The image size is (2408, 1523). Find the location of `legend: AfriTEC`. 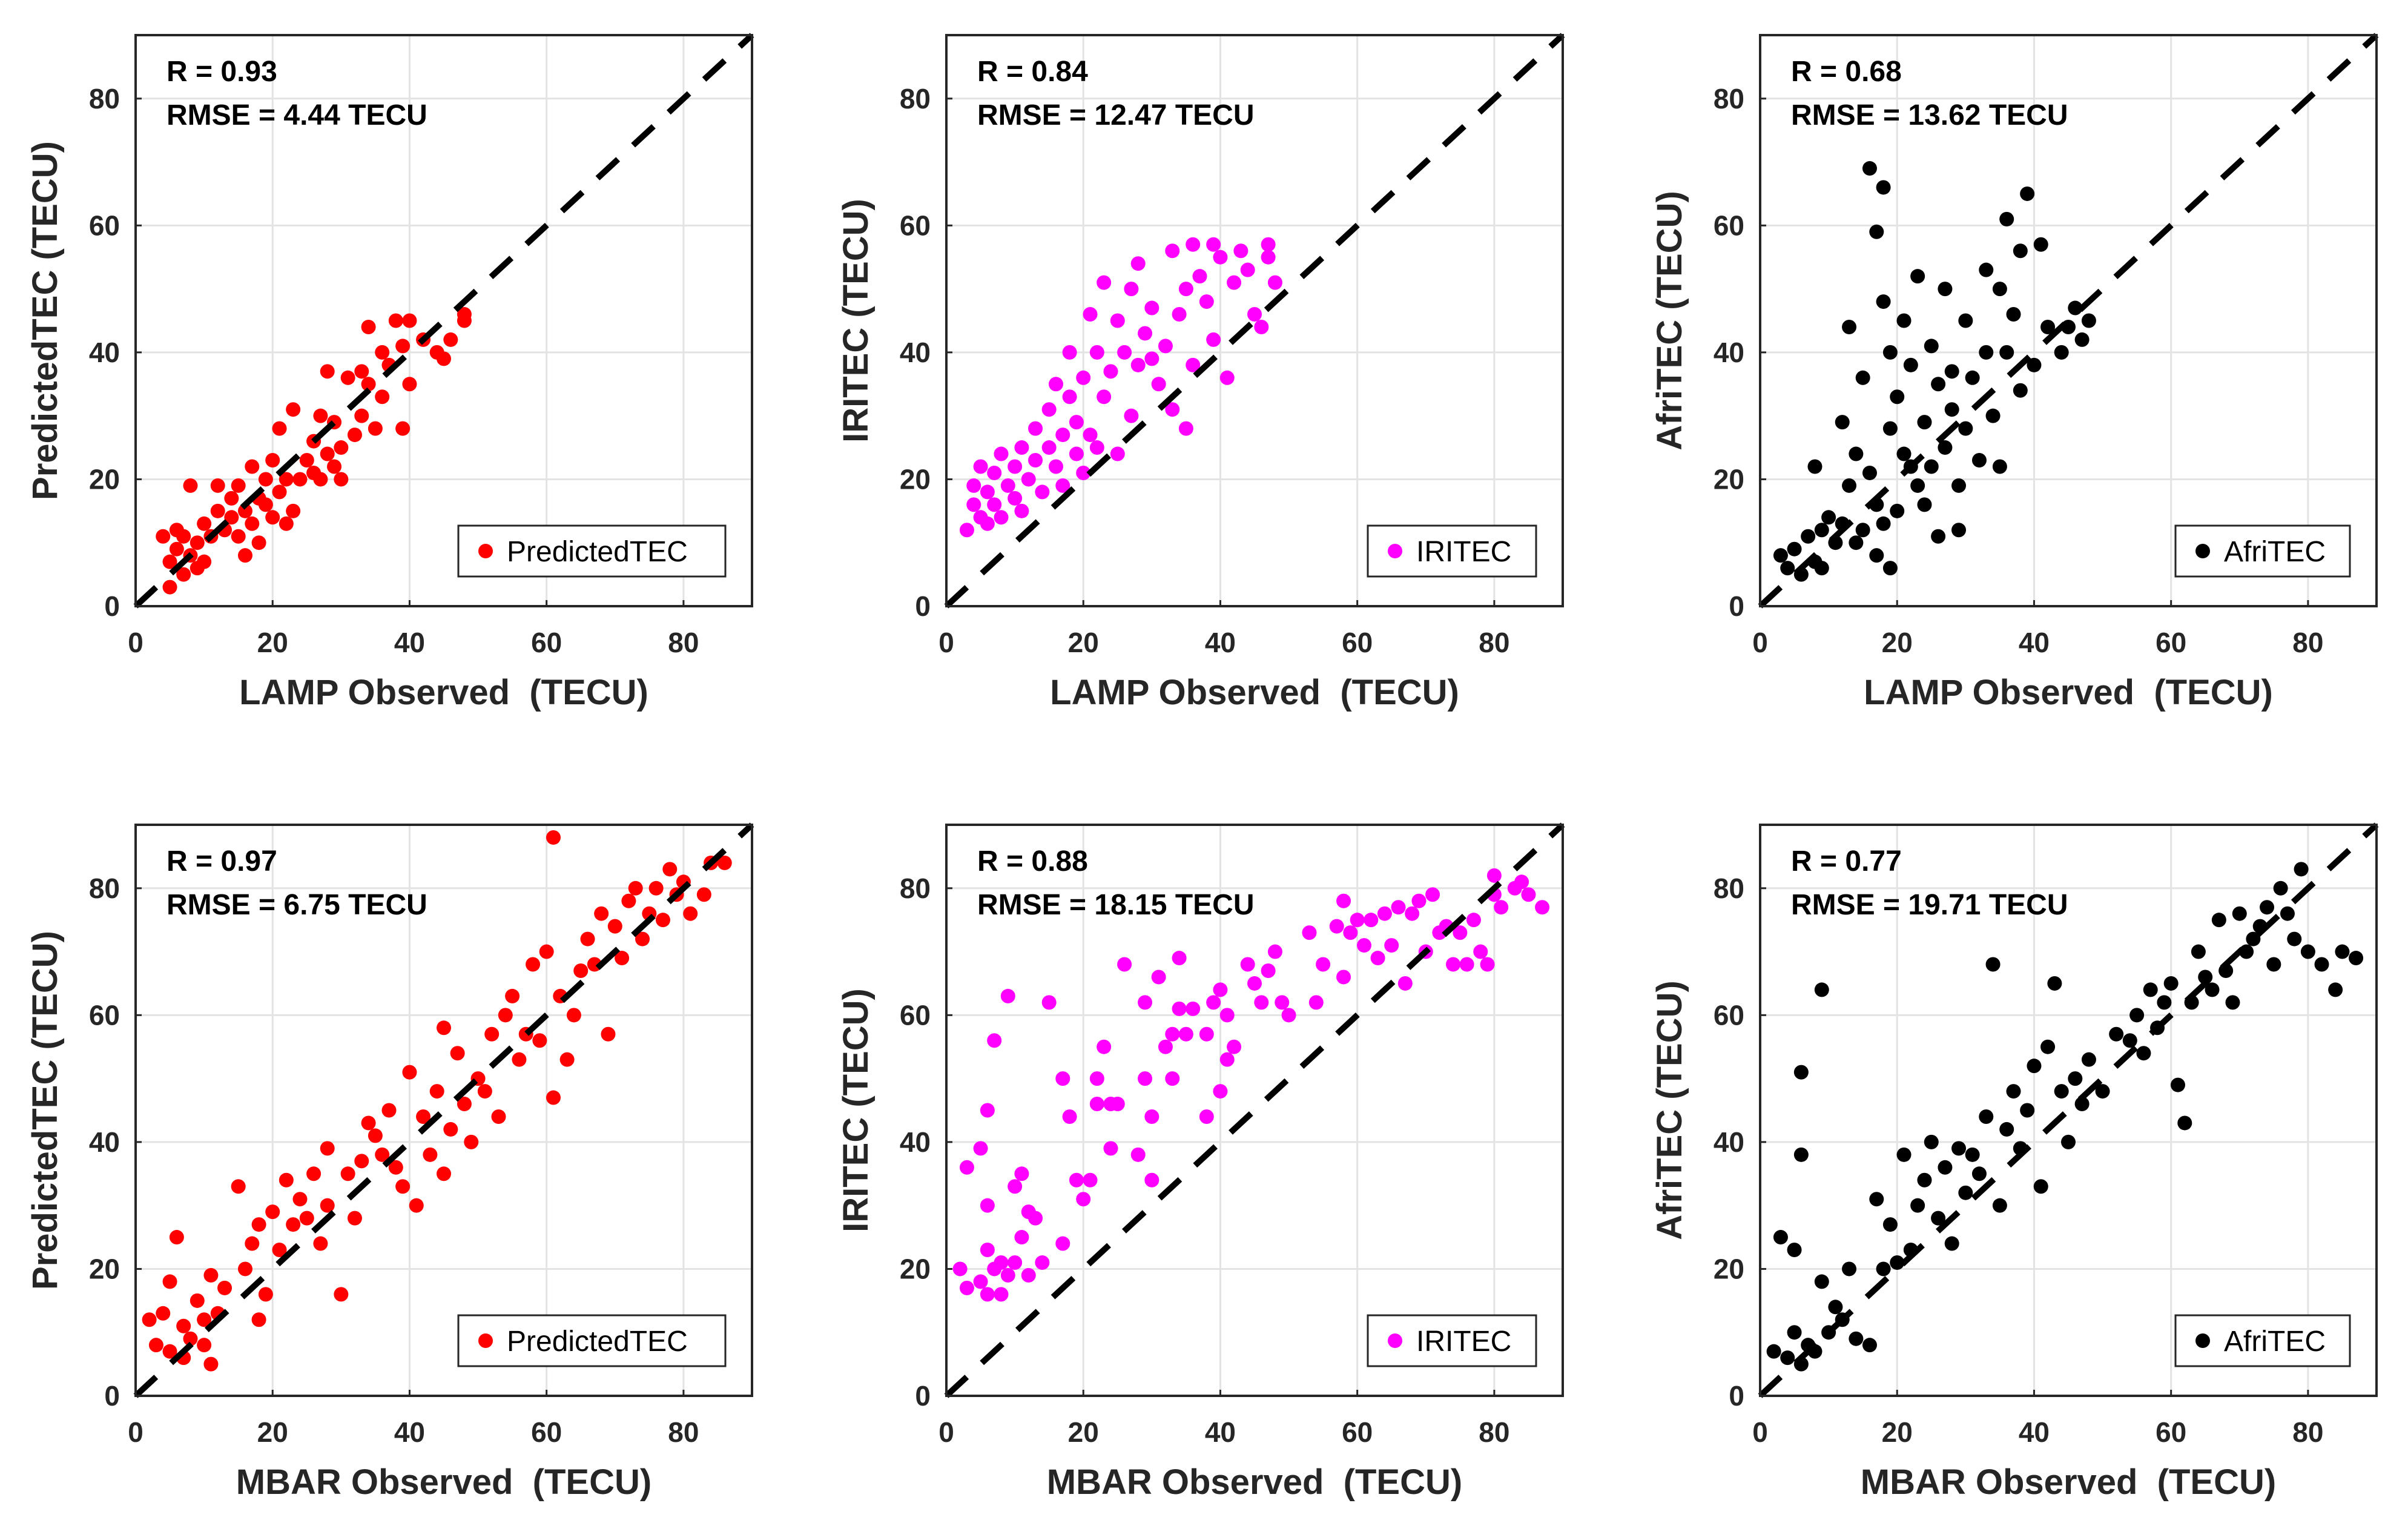

legend: AfriTEC is located at coordinates (2262, 551).